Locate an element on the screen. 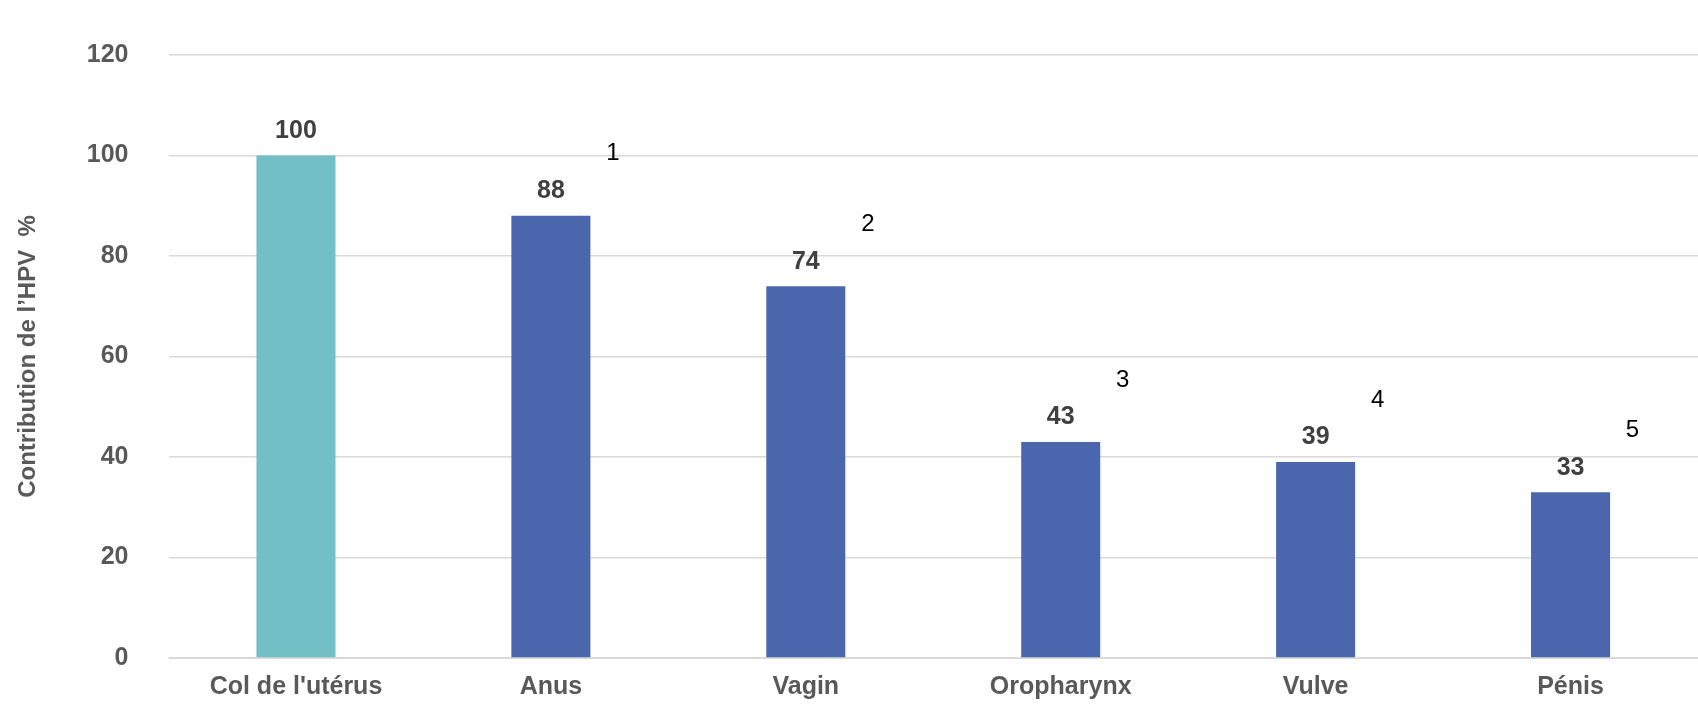 The image size is (1698, 721). x-tick-label: Vulve is located at coordinates (1315, 684).